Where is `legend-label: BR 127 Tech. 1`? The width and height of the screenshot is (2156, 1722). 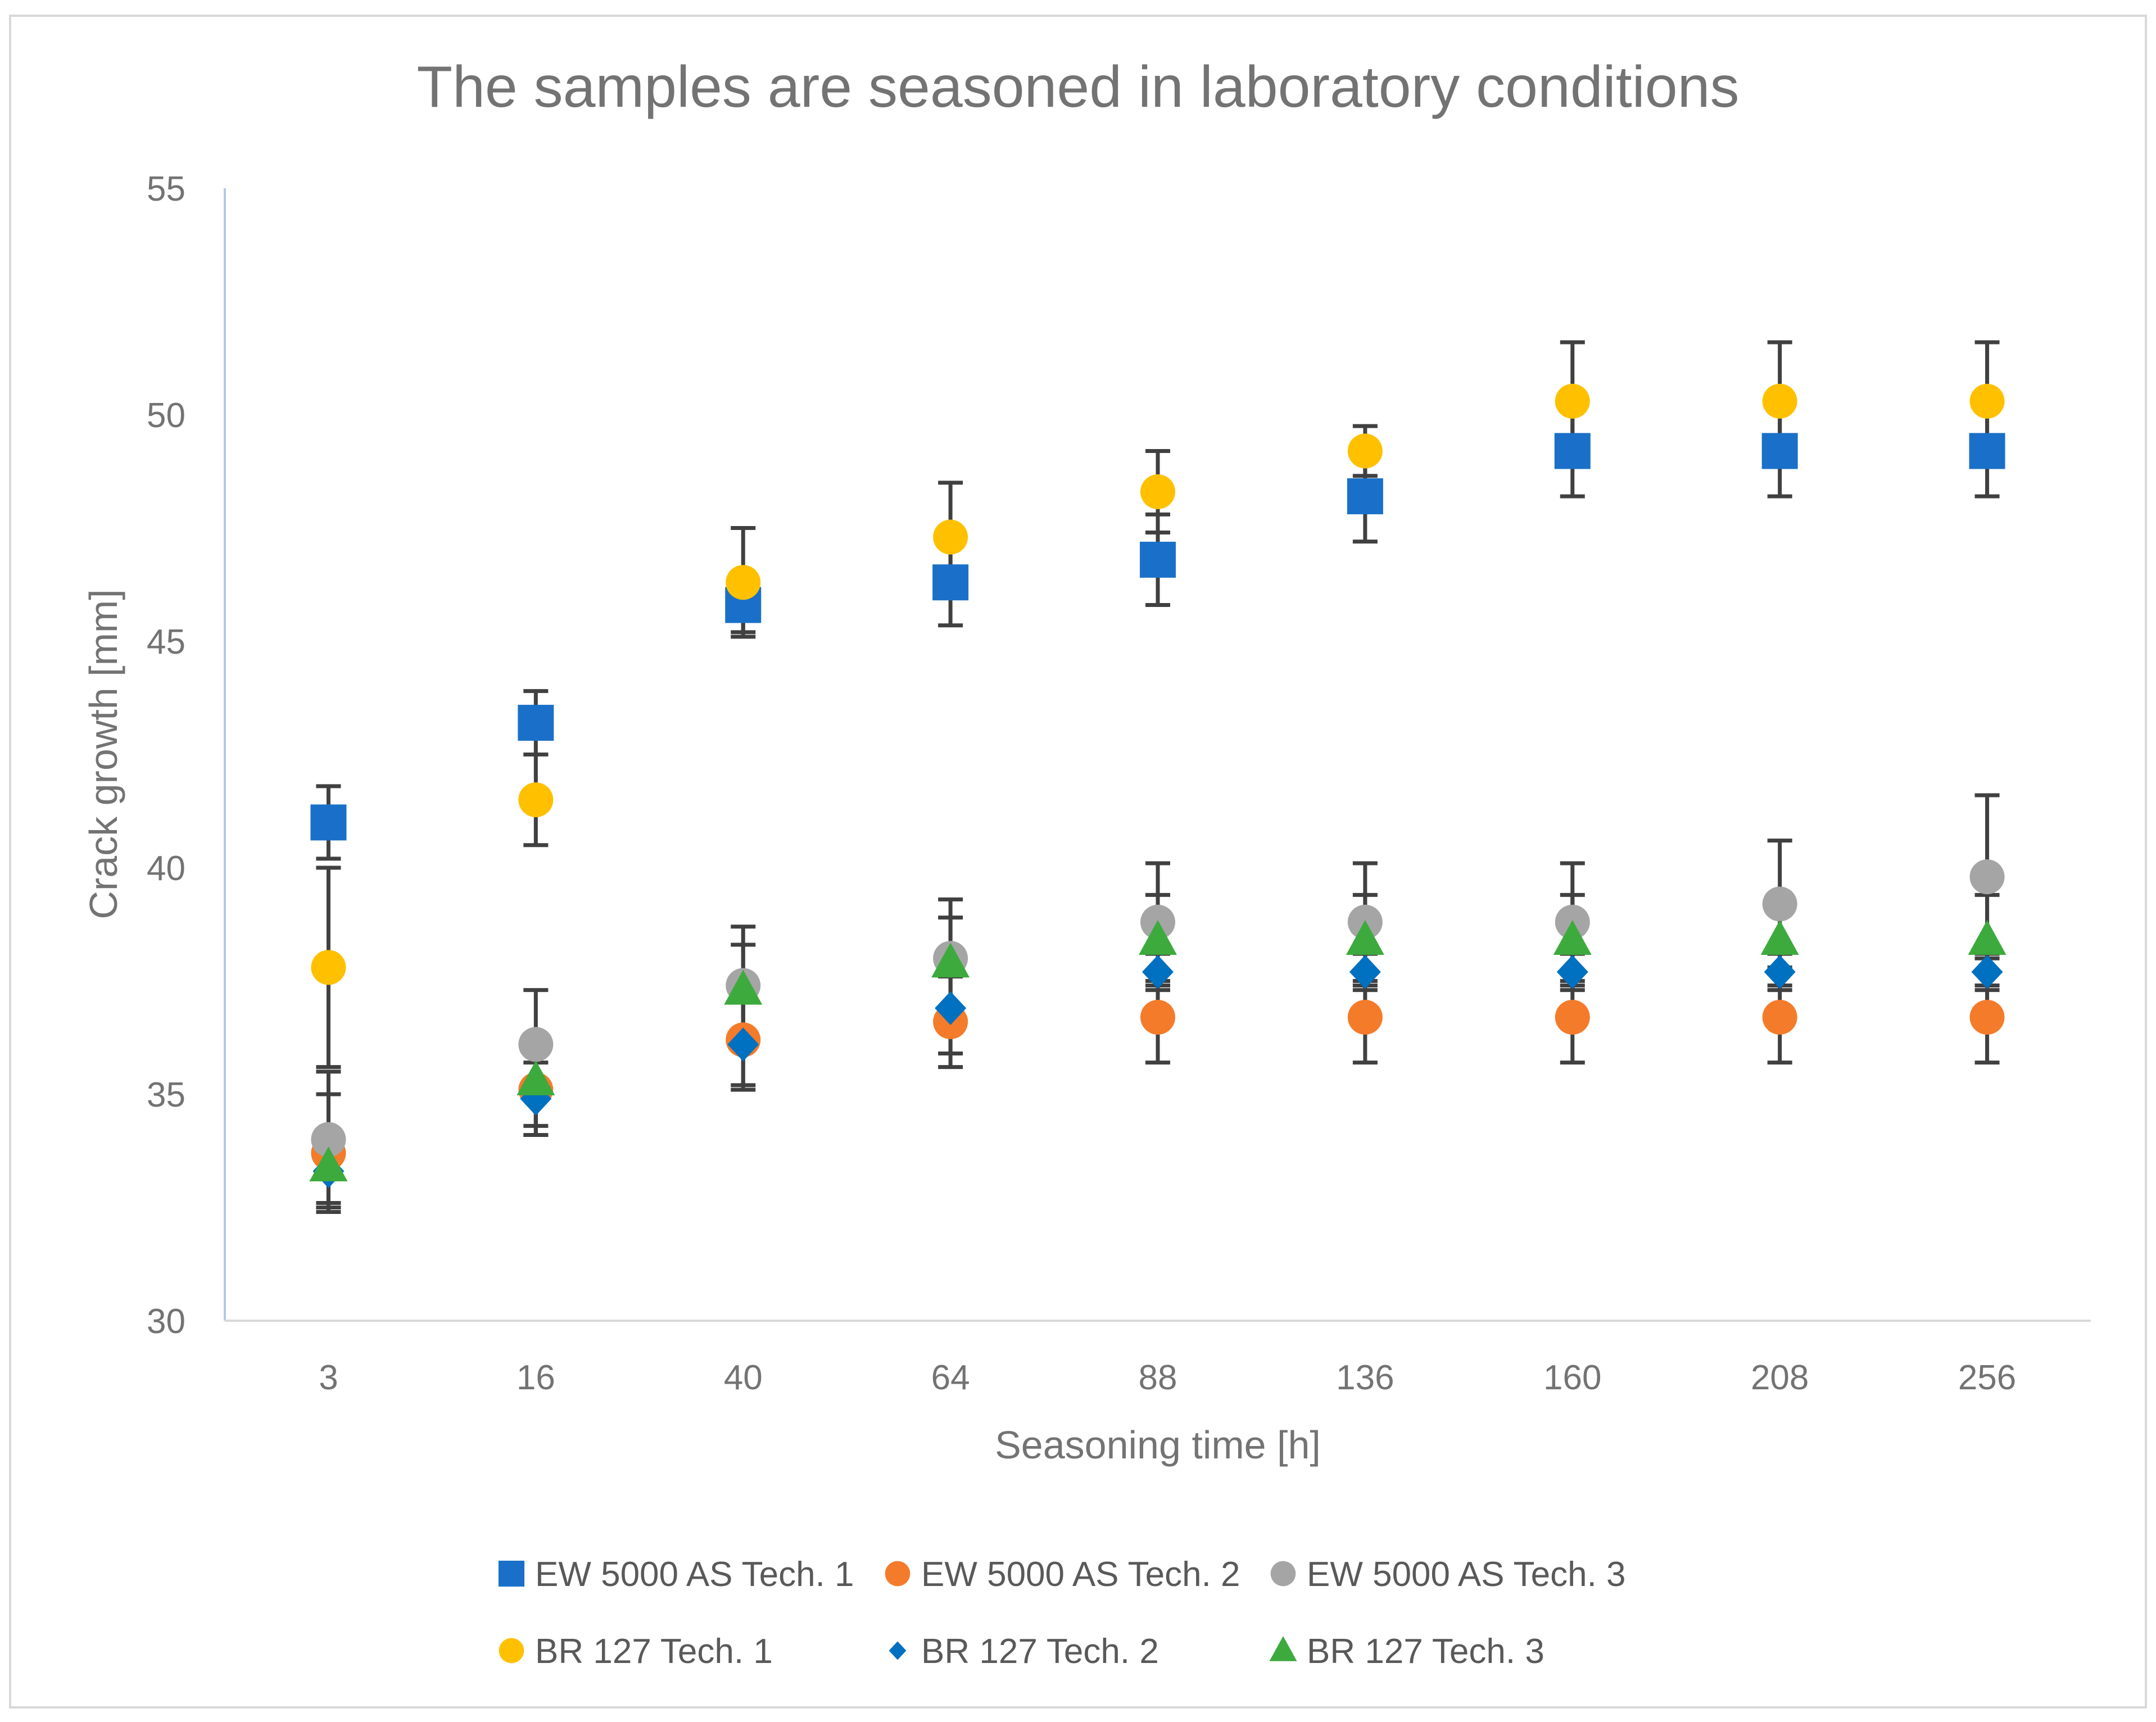
legend-label: BR 127 Tech. 1 is located at coordinates (654, 1651).